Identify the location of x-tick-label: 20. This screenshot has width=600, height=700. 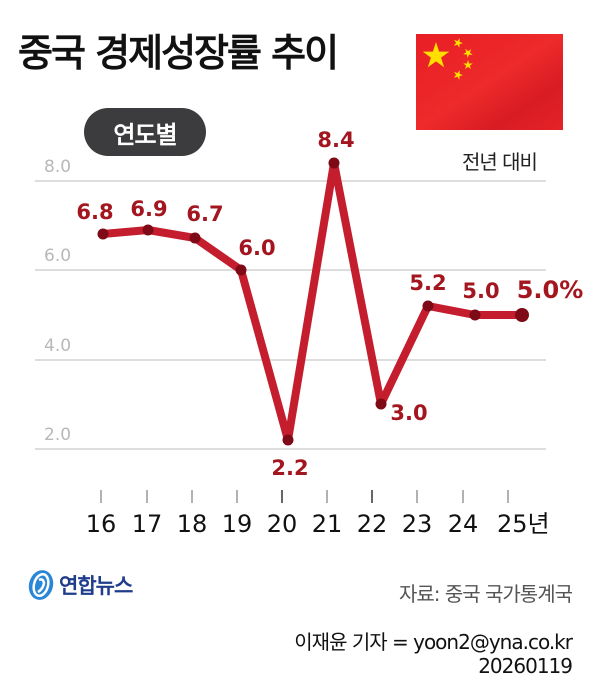
(282, 524).